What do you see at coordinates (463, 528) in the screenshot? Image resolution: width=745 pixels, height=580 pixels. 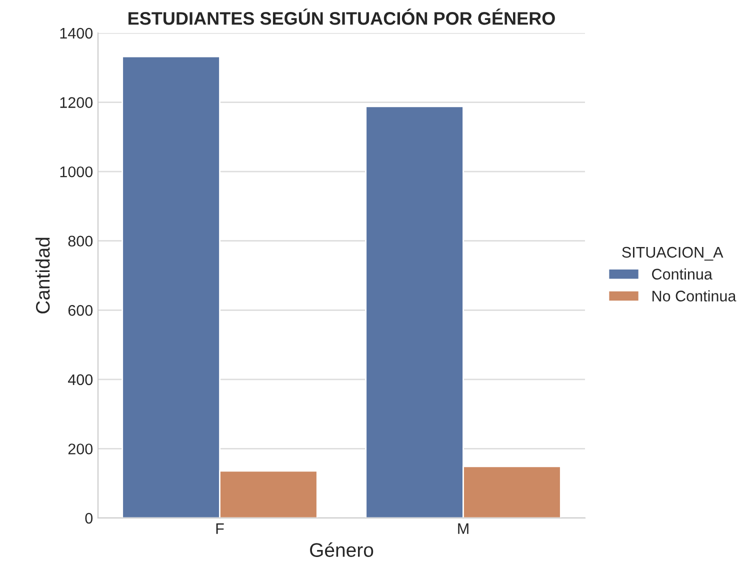 I see `x-tick-label: M` at bounding box center [463, 528].